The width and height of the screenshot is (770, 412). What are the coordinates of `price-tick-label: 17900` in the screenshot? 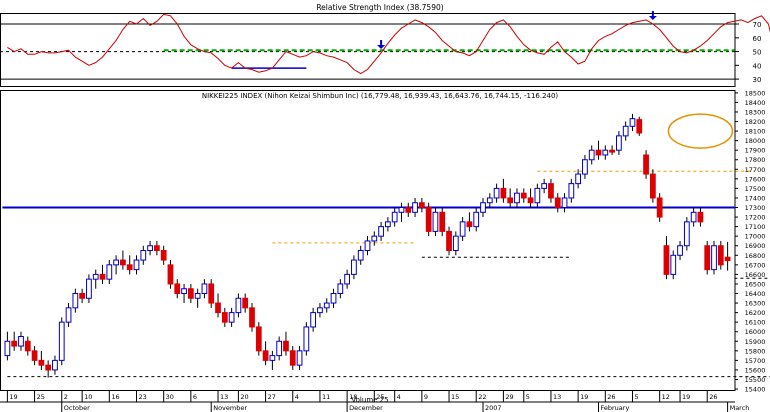 It's located at (755, 151).